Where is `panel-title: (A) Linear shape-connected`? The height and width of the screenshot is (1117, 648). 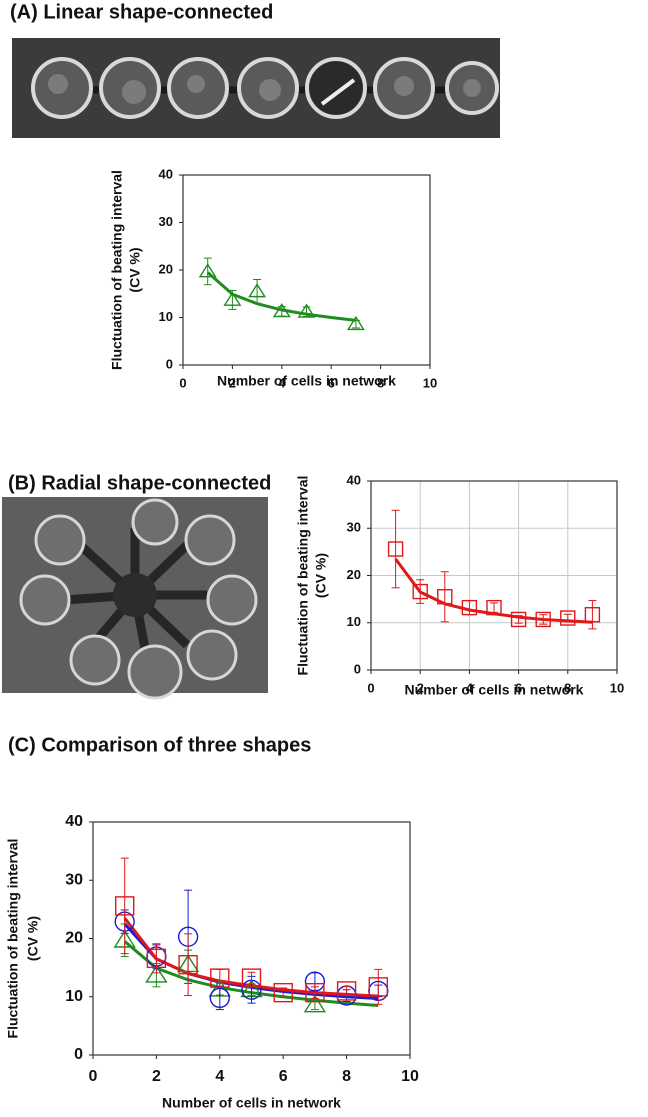
panel-title: (A) Linear shape-connected is located at coordinates (141, 12).